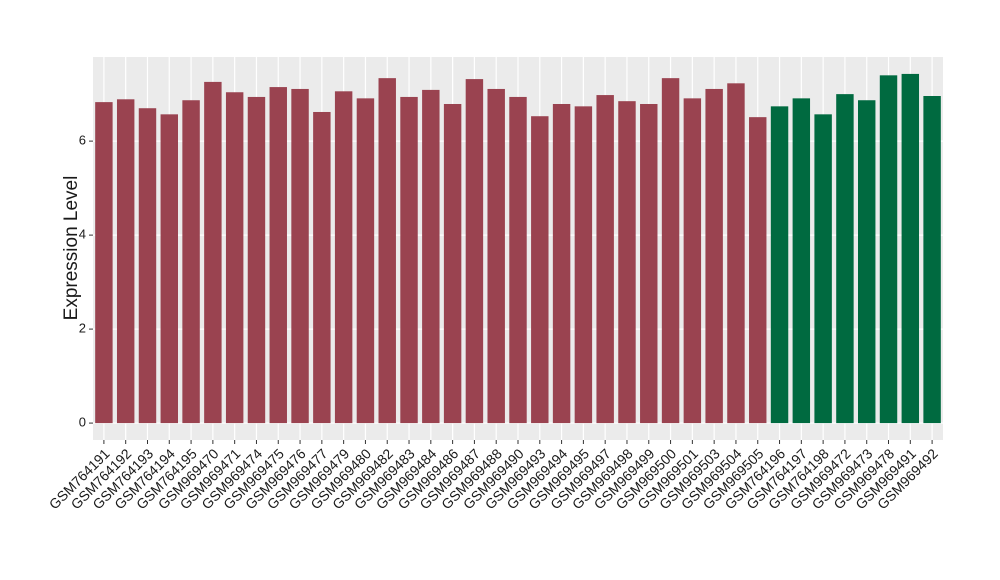 Image resolution: width=1000 pixels, height=580 pixels. I want to click on y-tick-label: 4, so click(82, 234).